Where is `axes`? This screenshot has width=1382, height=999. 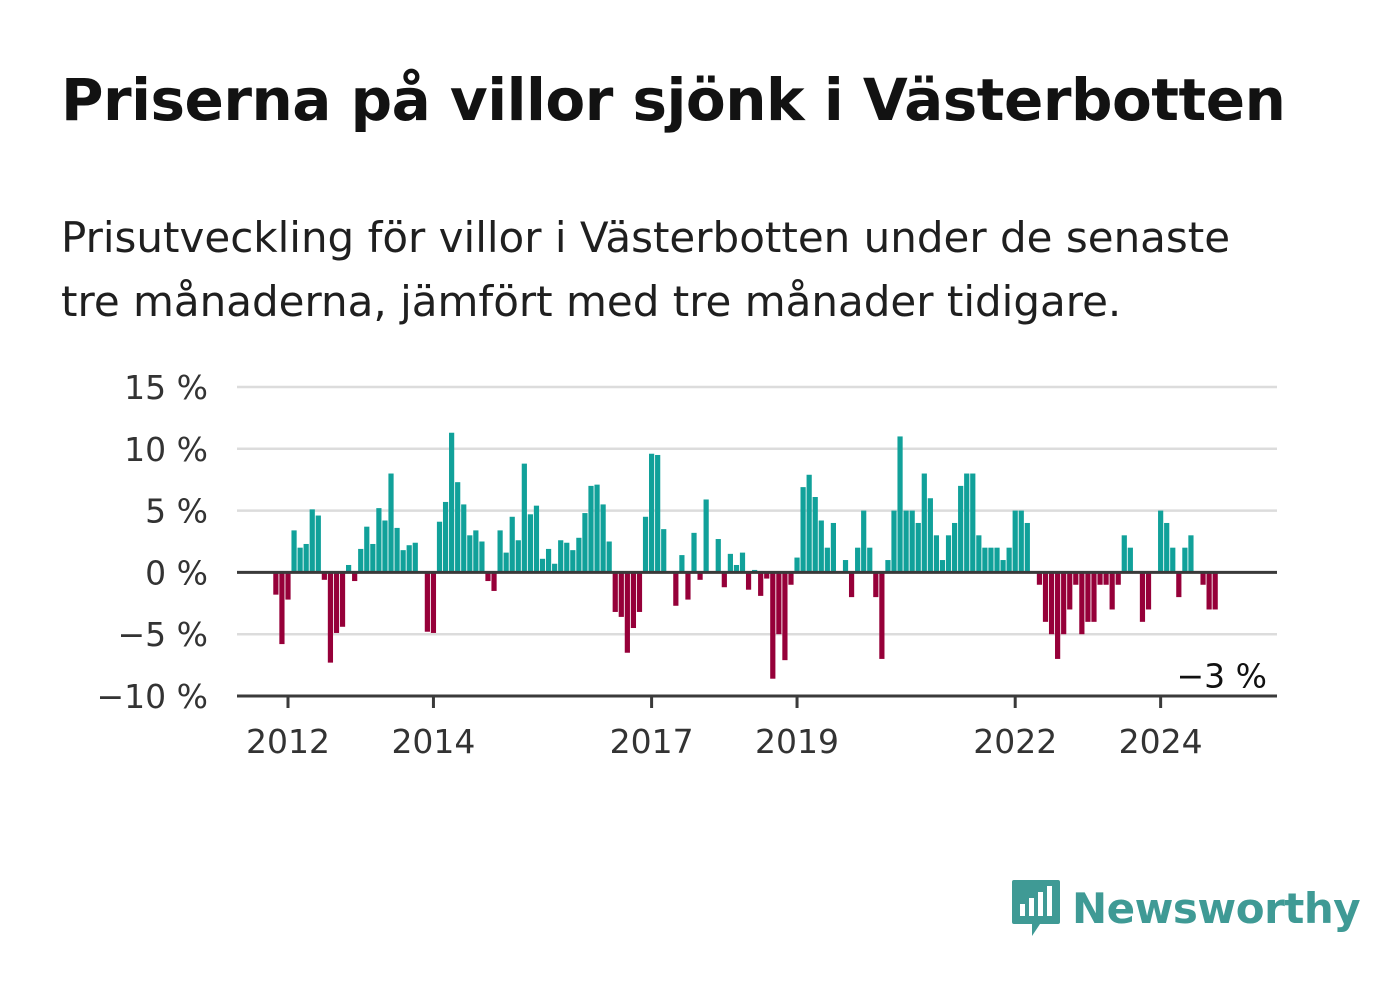
axes is located at coordinates (757, 634).